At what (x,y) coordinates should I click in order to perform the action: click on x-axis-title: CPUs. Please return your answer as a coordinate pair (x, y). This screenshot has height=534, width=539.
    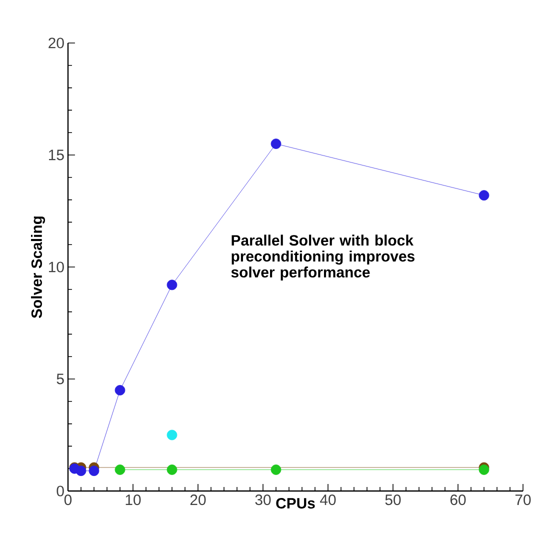
    Looking at the image, I should click on (295, 503).